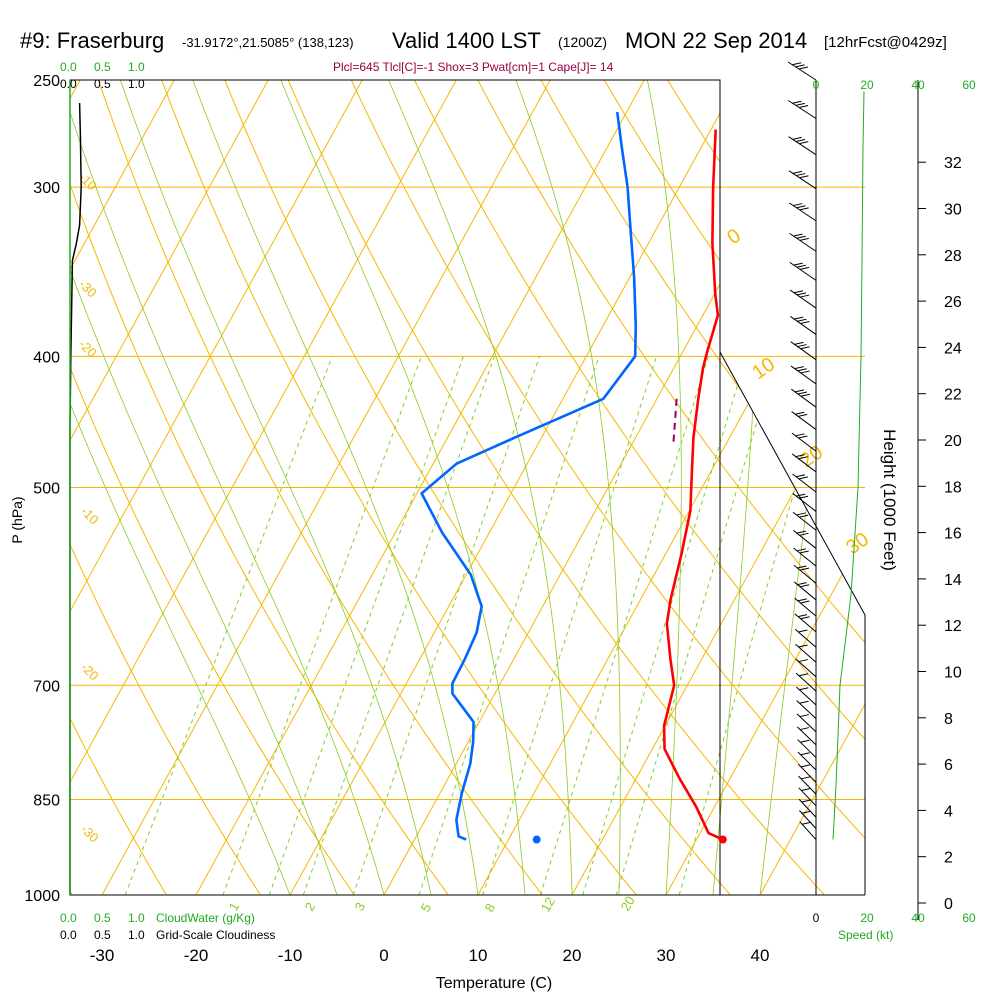  What do you see at coordinates (969, 918) in the screenshot?
I see `speed-bottom-tick: 60` at bounding box center [969, 918].